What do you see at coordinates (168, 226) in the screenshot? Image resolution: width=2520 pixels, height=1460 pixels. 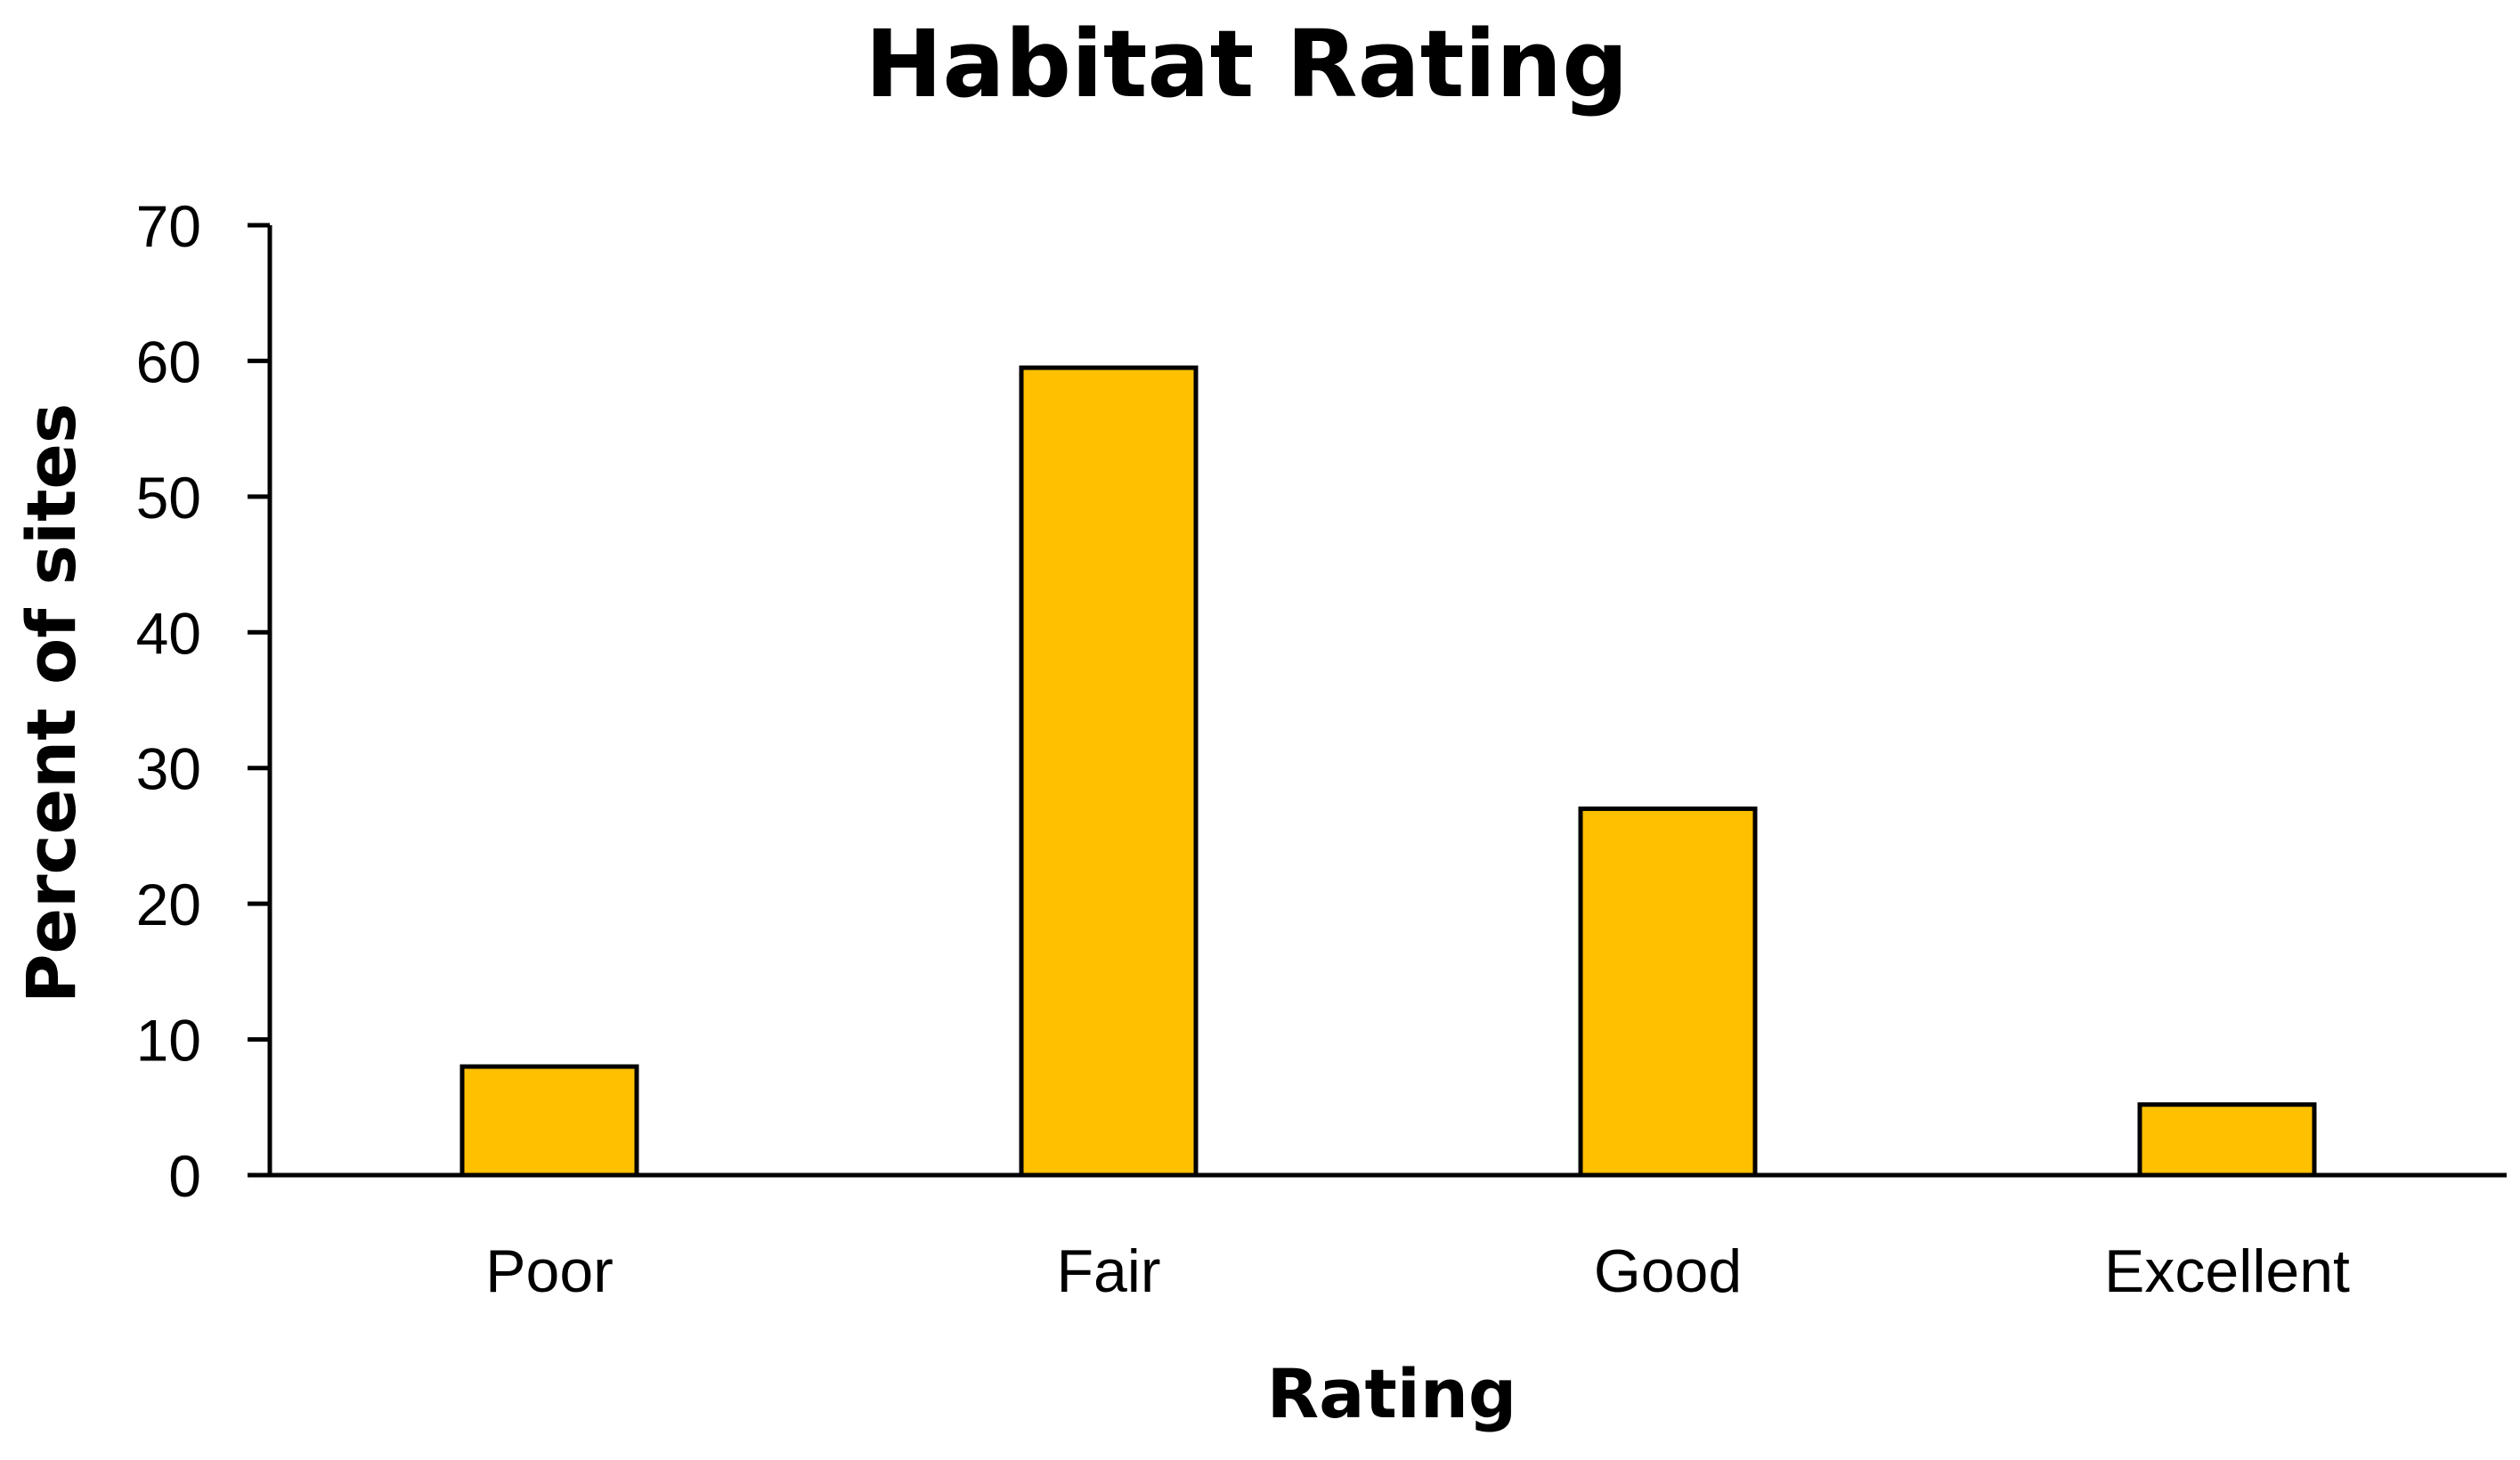 I see `y-tick-label: 70` at bounding box center [168, 226].